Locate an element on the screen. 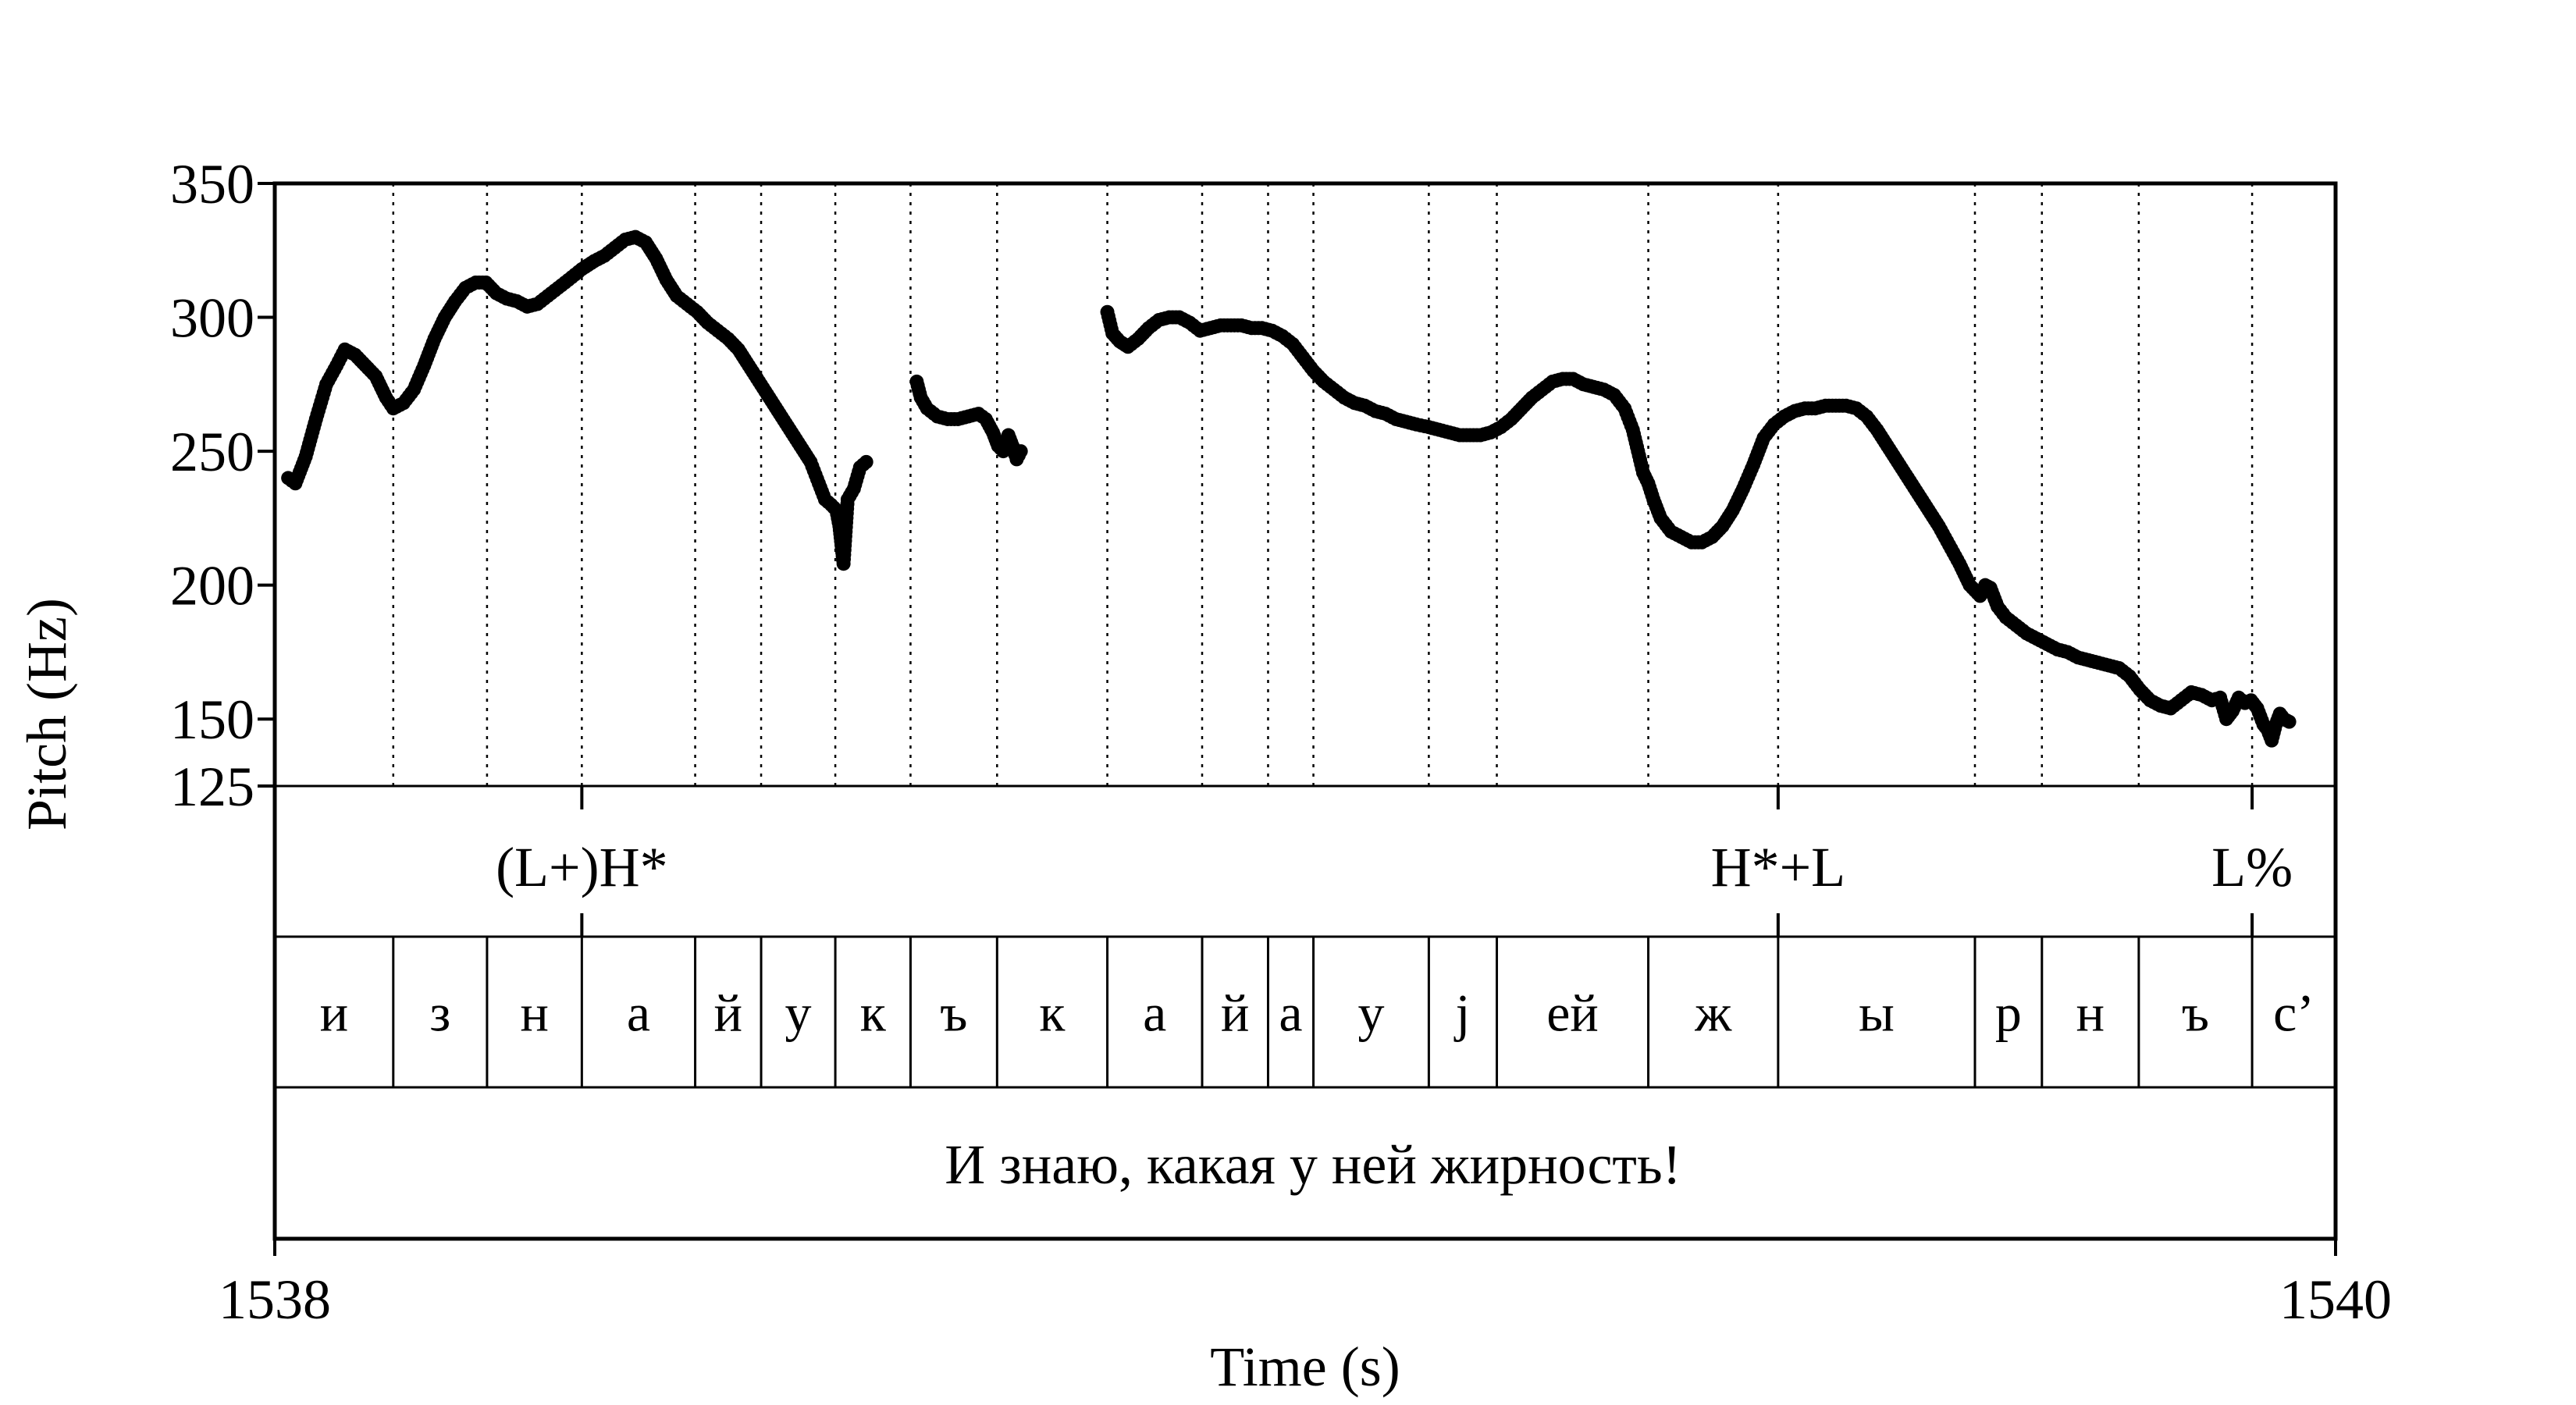 This screenshot has height=1405, width=2576. x-axis-title: Time (s) is located at coordinates (1305, 1367).